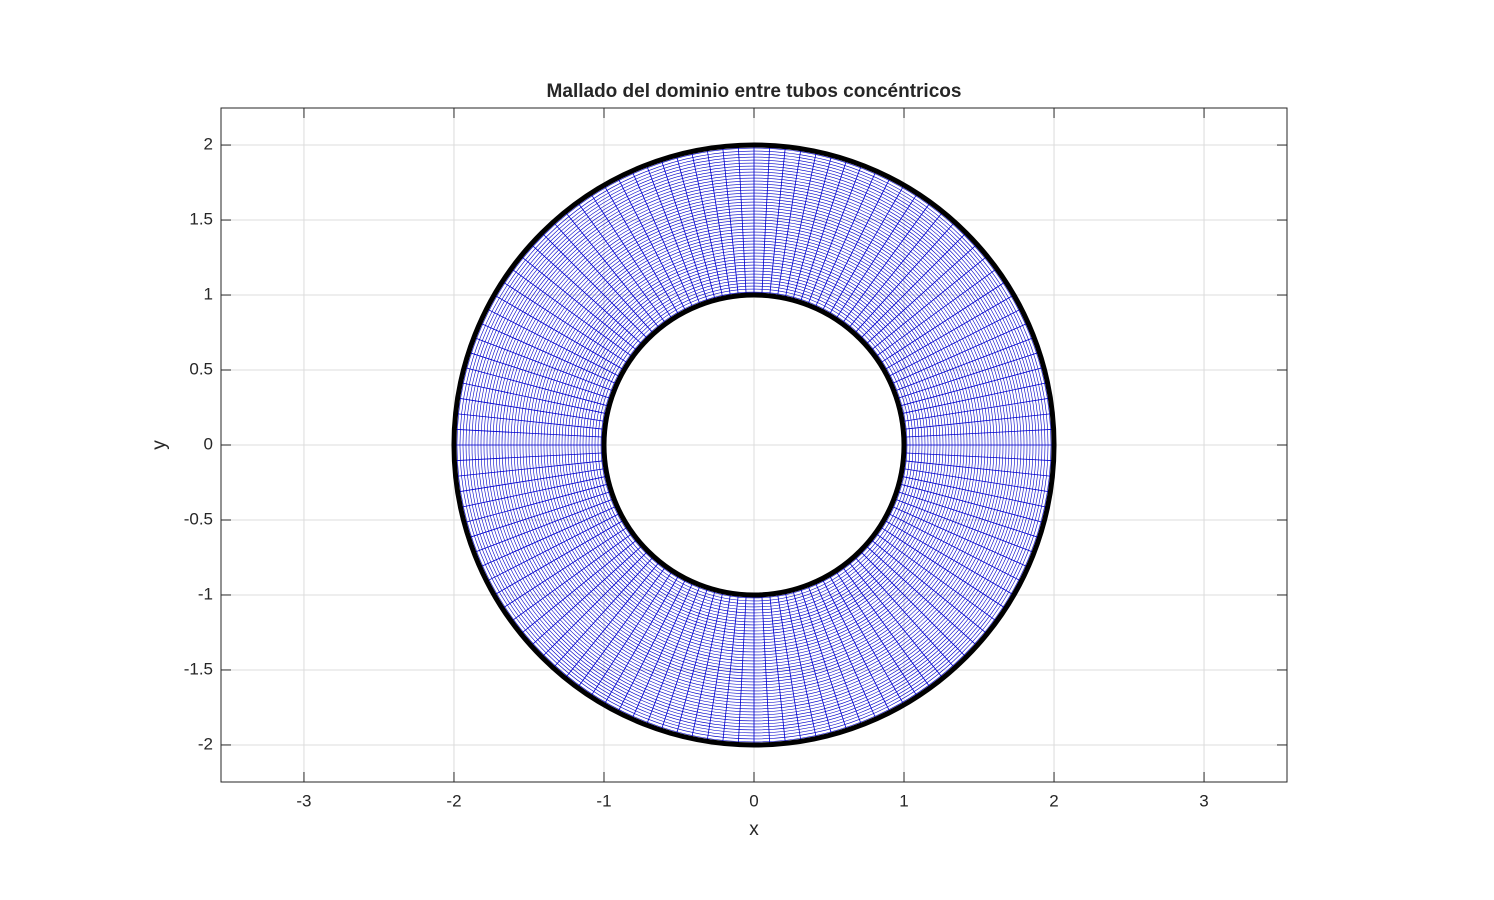  I want to click on y-tick-label: 0, so click(208, 443).